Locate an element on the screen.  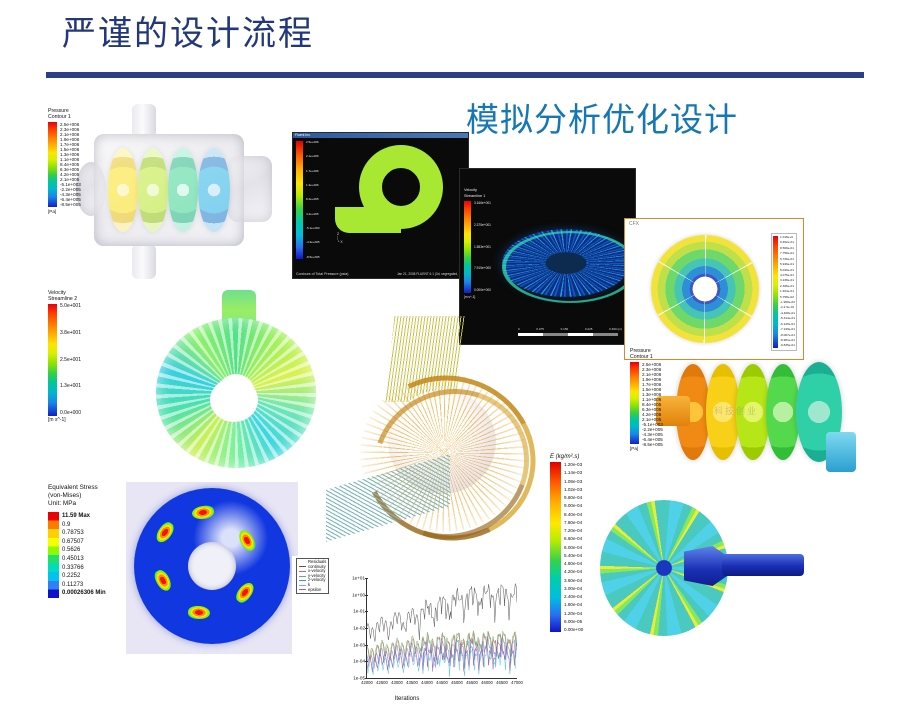
y-tick-label: 1e-05 is located at coordinates (359, 678).